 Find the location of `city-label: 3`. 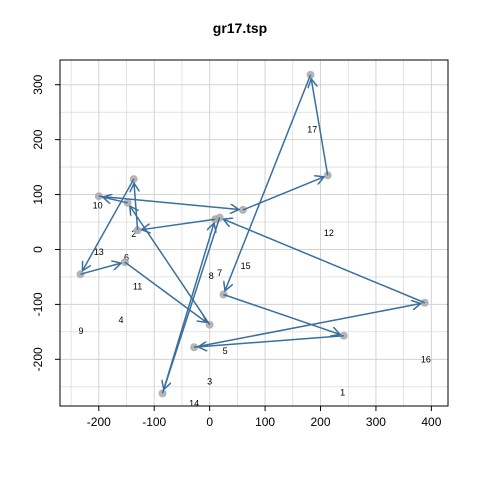

city-label: 3 is located at coordinates (209, 381).